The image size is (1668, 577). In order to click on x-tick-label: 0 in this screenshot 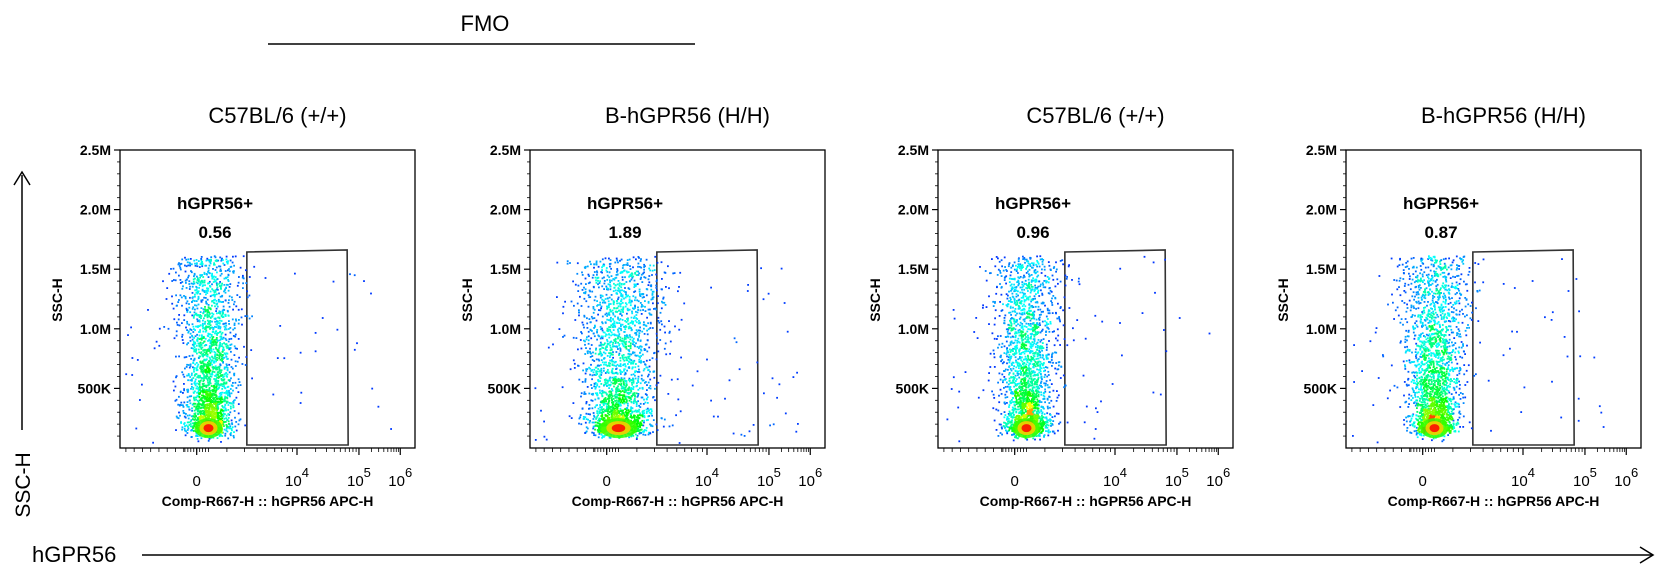, I will do `click(1015, 481)`.